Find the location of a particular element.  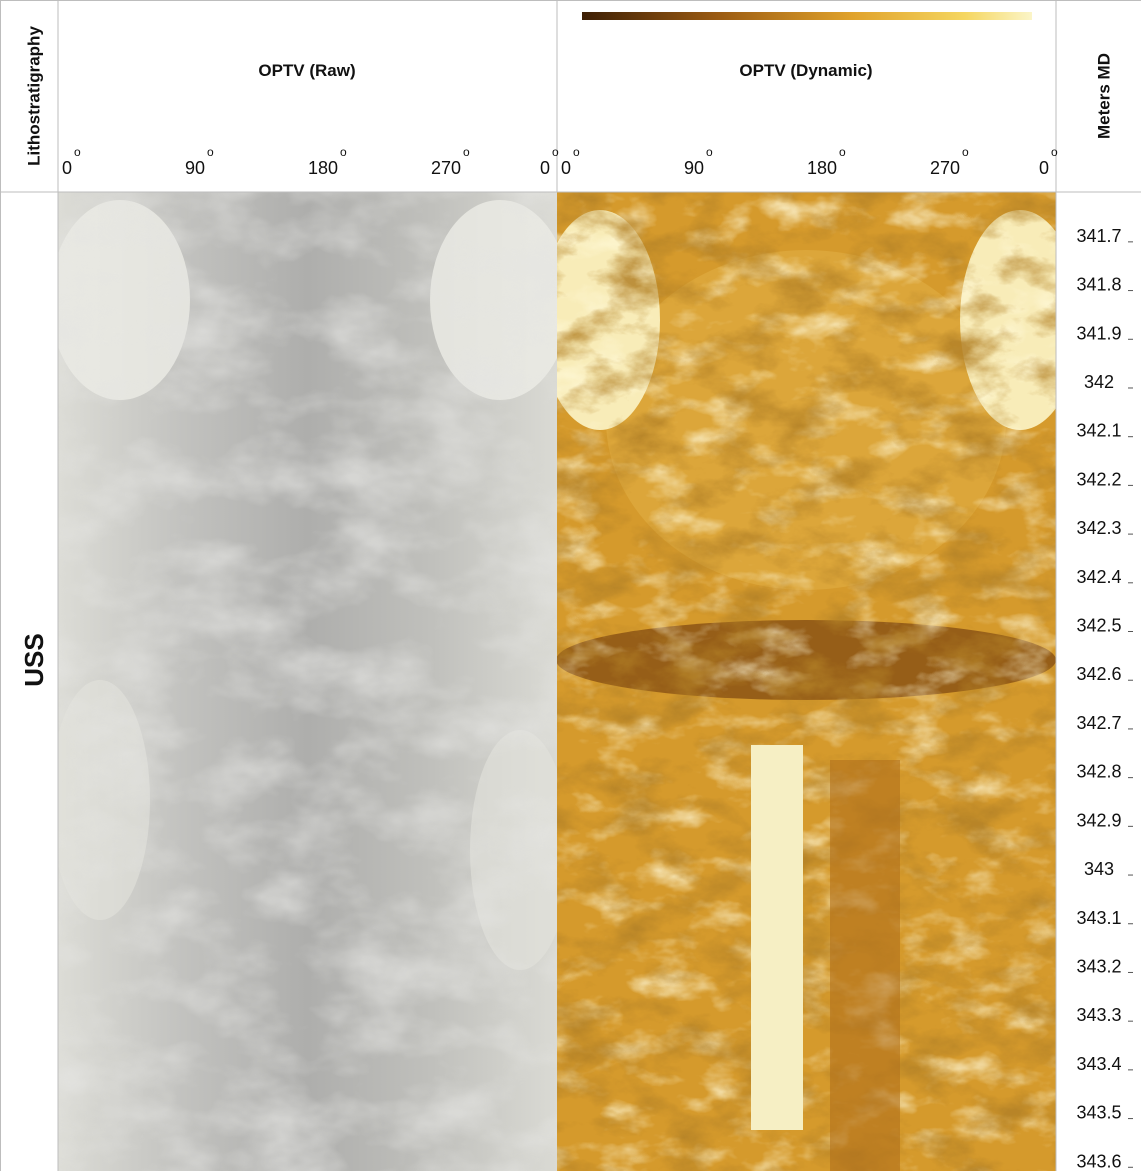

depth-label: 342.6 is located at coordinates (1098, 674).